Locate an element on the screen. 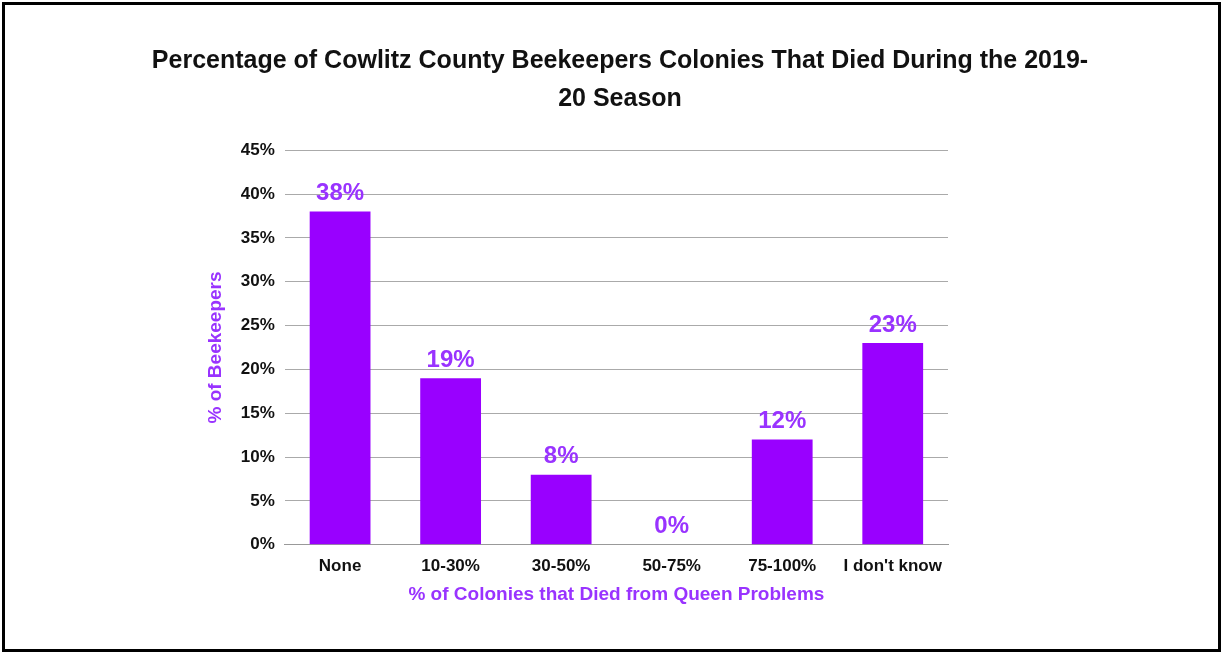 Image resolution: width=1223 pixels, height=654 pixels. data-label: 19% is located at coordinates (450, 358).